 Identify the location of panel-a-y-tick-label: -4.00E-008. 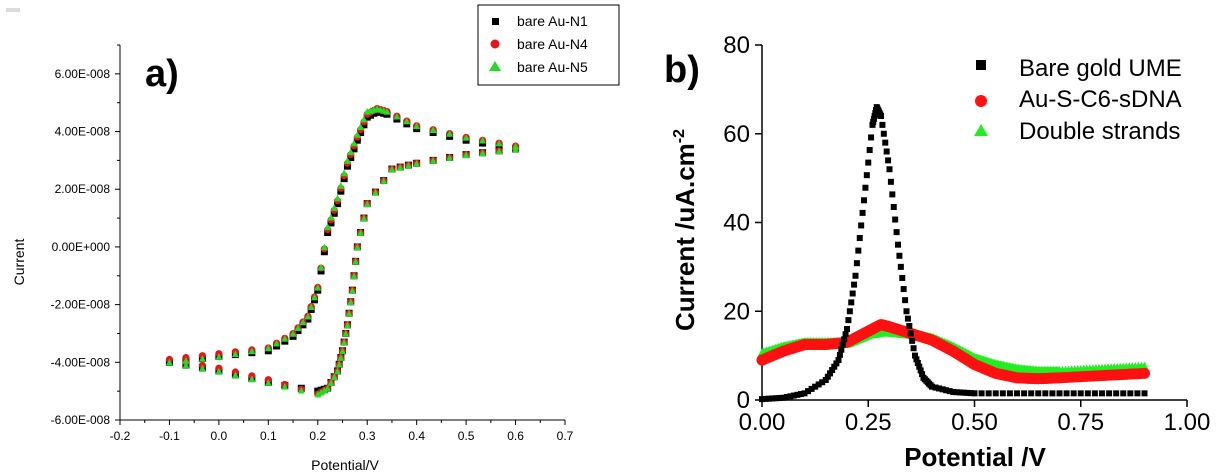
(81, 362).